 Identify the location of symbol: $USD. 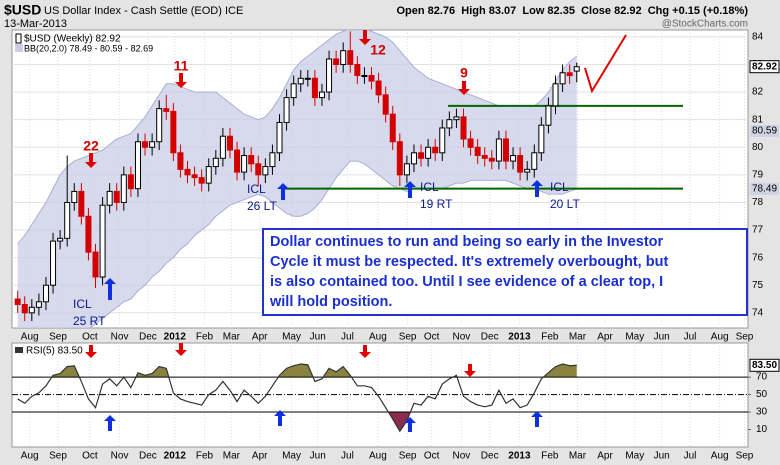
(22, 10).